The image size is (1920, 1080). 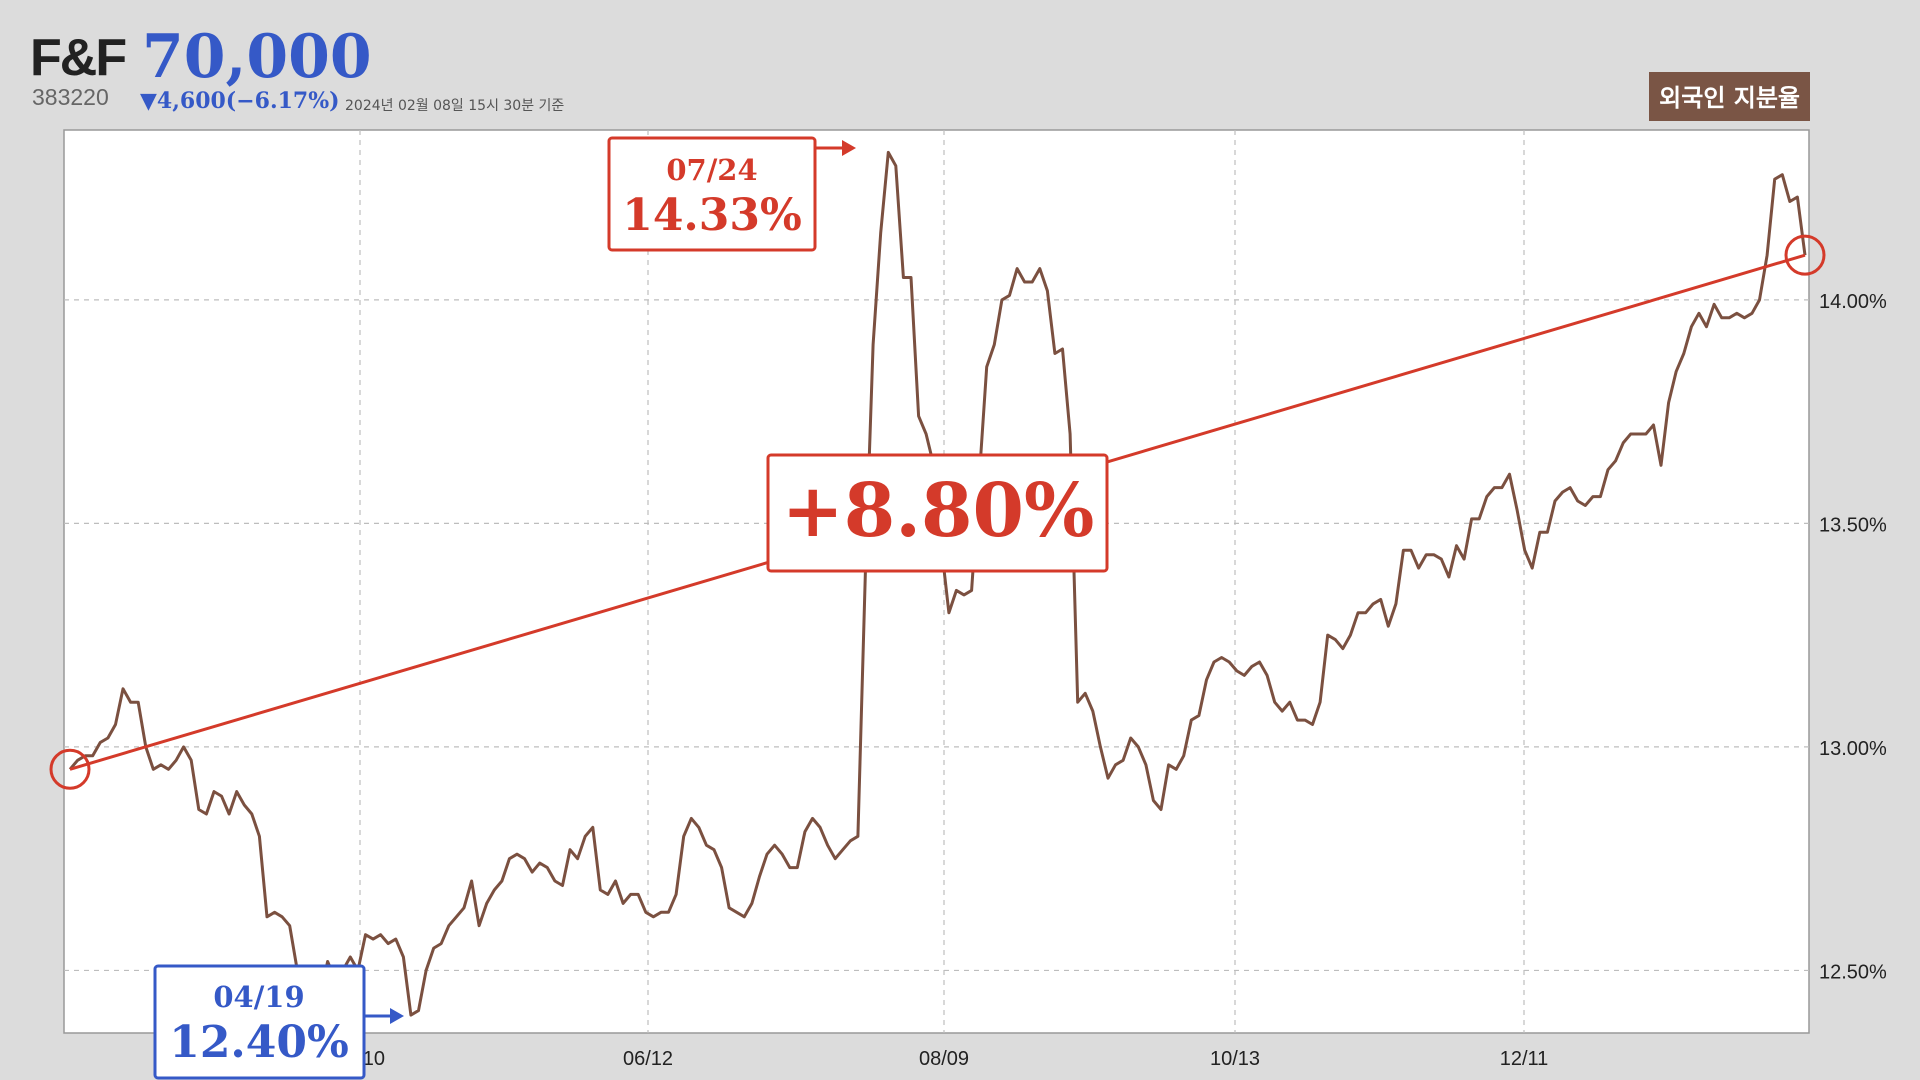 I want to click on end-marker, so click(x=1805, y=255).